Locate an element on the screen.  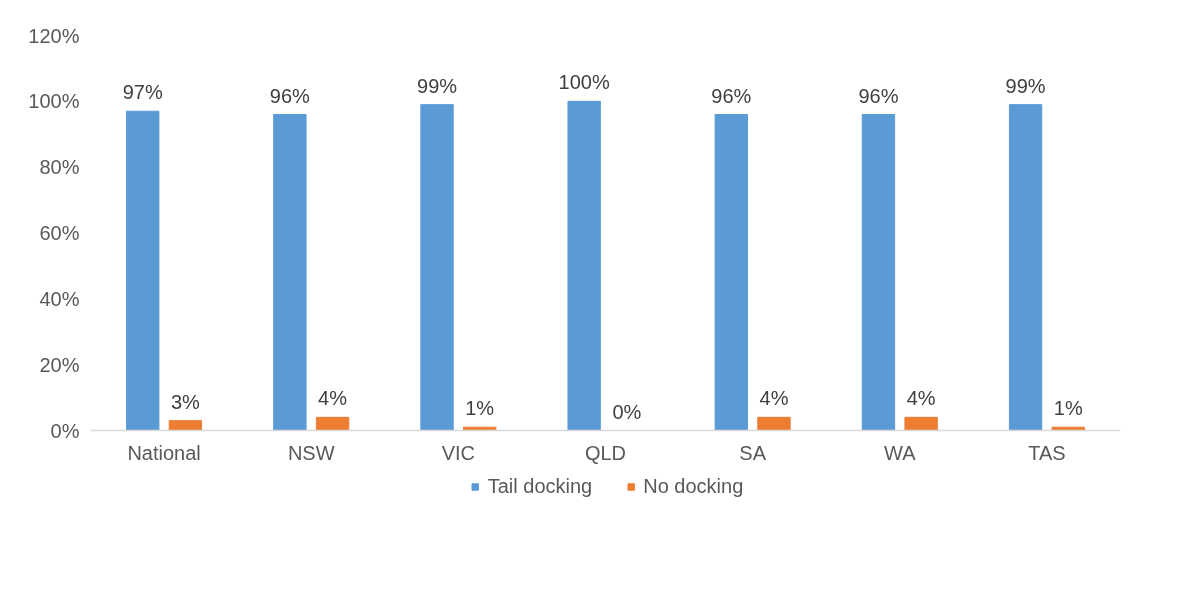
x-tick-label: NSW is located at coordinates (311, 452).